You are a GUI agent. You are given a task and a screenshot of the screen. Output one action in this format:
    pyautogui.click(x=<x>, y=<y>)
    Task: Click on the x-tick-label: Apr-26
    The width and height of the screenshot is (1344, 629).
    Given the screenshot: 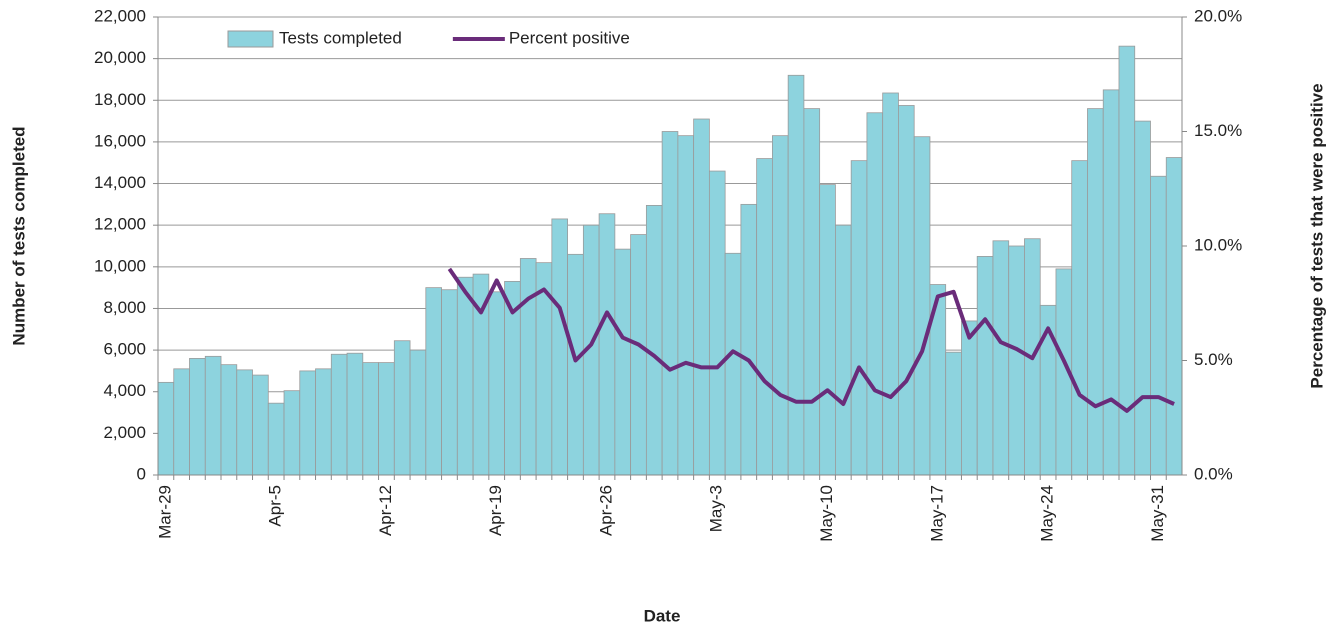 What is the action you would take?
    pyautogui.click(x=605, y=510)
    